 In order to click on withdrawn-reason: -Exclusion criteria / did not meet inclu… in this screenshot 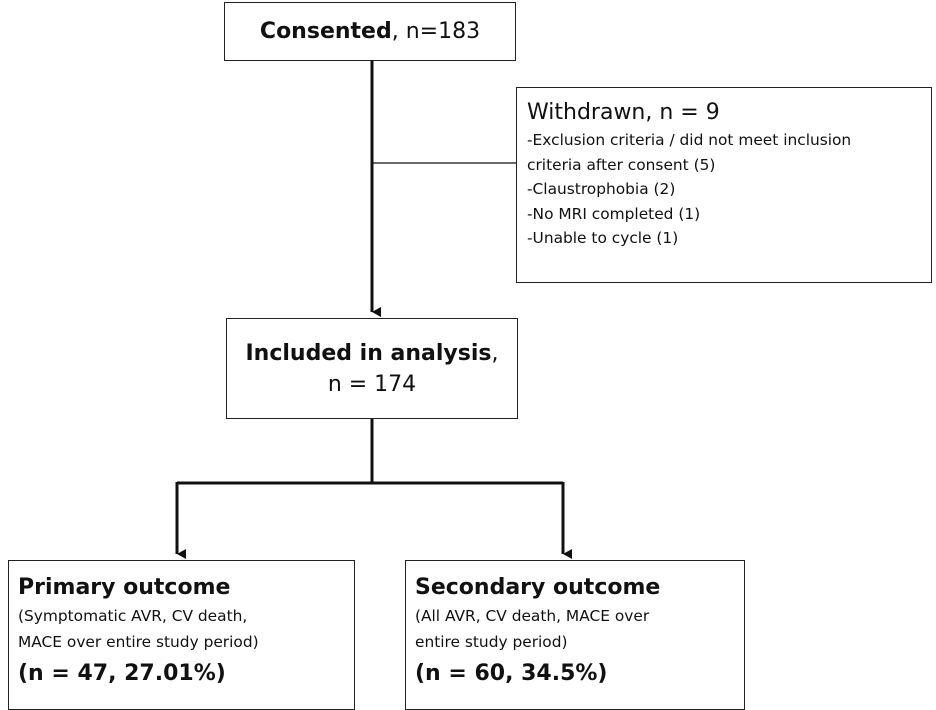, I will do `click(689, 140)`.